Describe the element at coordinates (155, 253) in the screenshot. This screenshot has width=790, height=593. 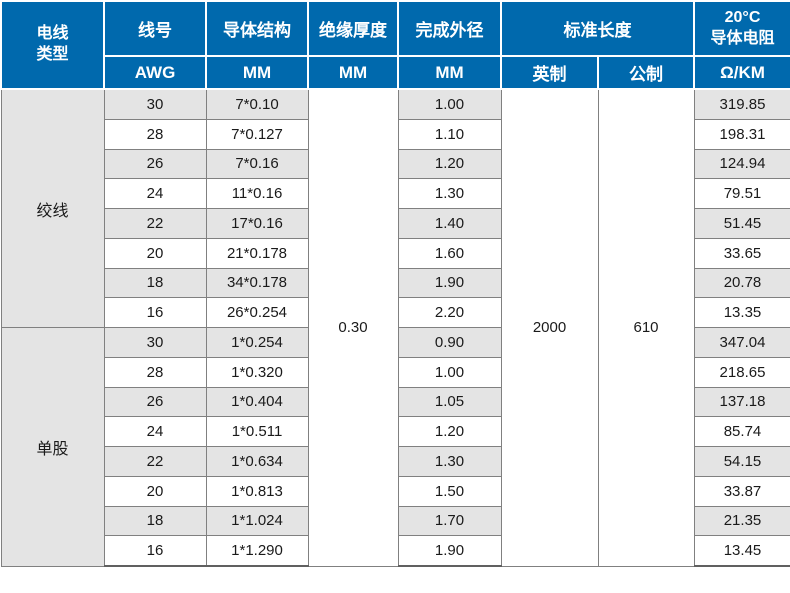
I see `cell-awg: 20` at that location.